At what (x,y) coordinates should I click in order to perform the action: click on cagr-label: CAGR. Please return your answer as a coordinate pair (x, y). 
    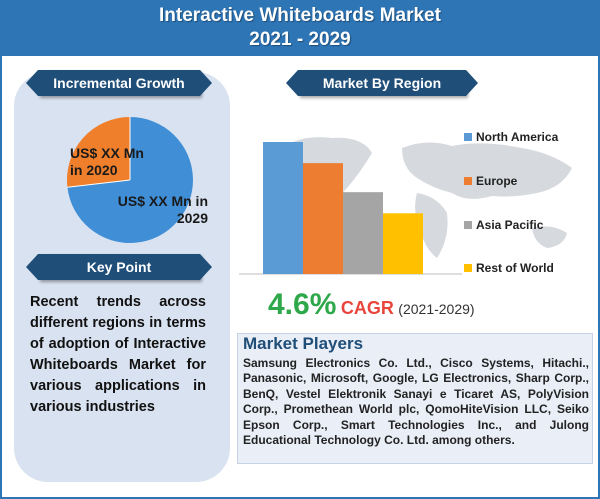
    Looking at the image, I should click on (367, 308).